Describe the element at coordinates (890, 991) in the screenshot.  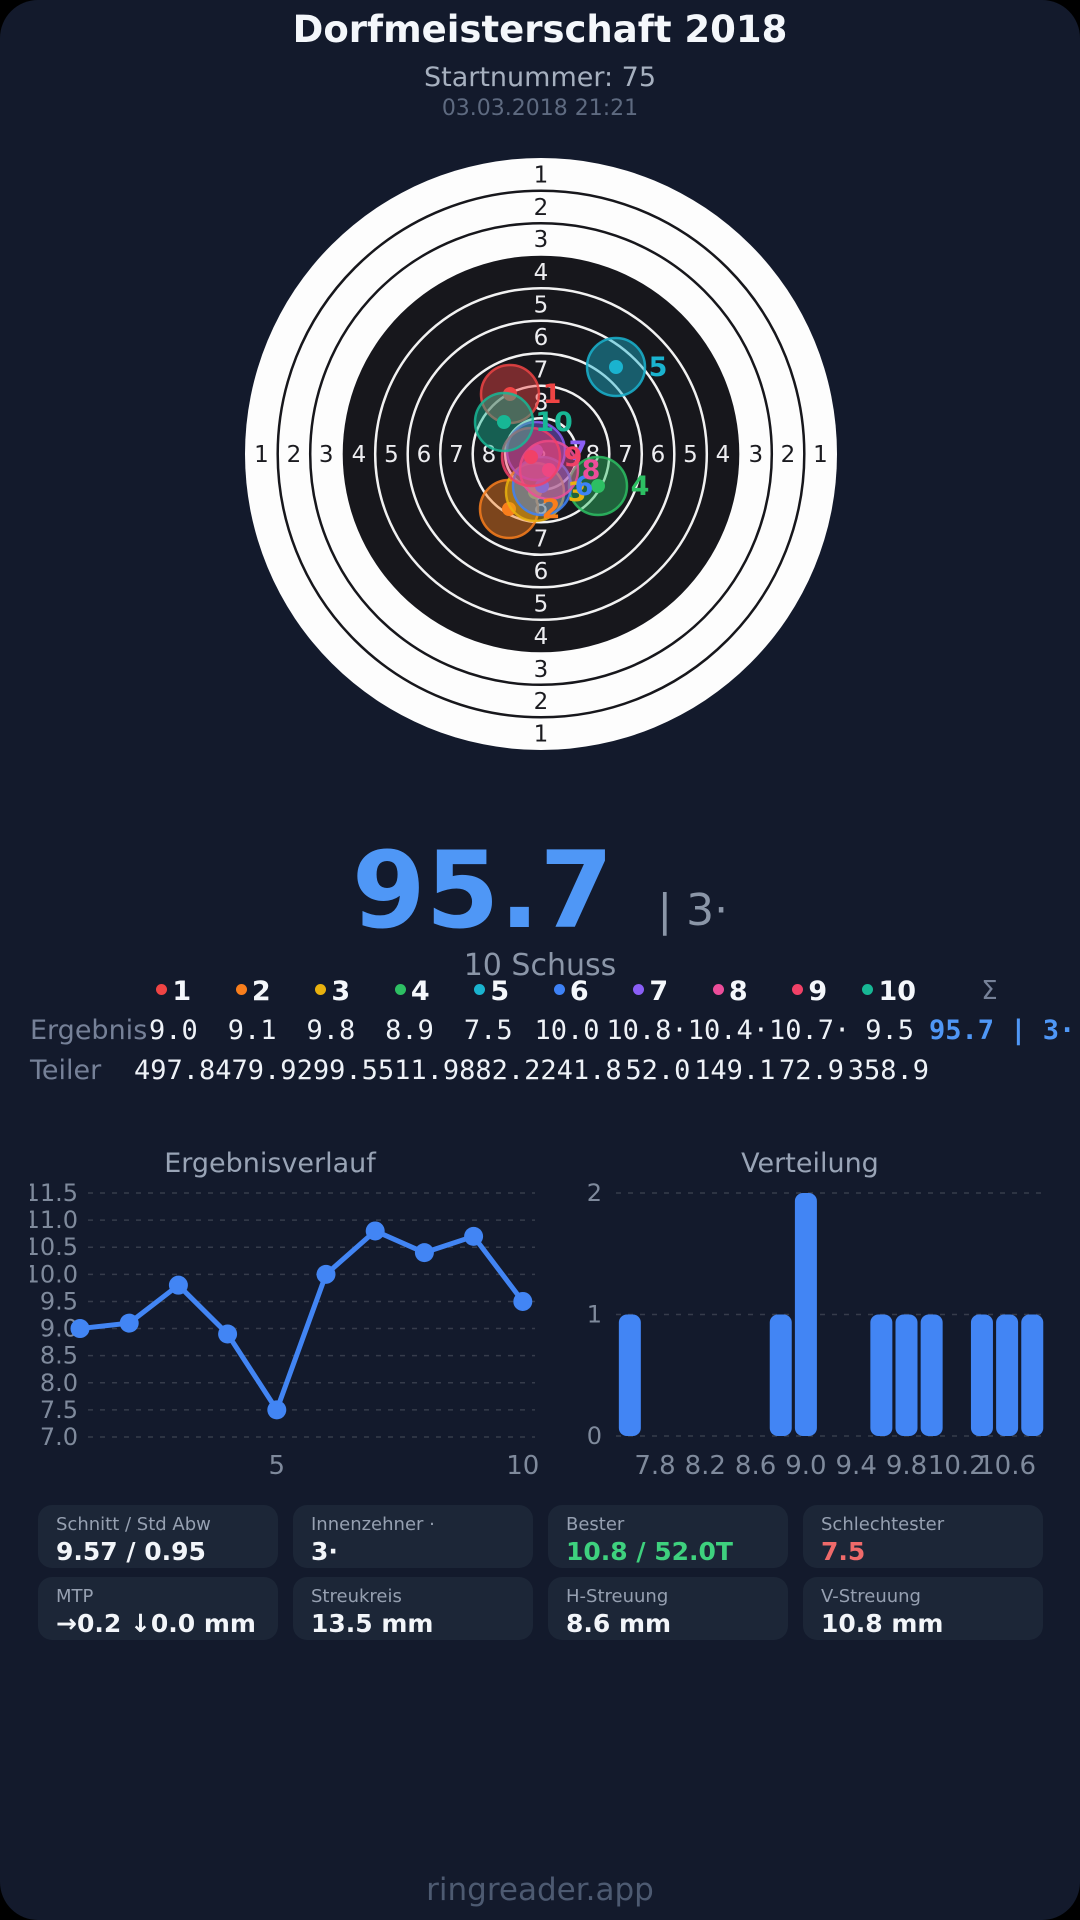
I see `legend-shot-10: 10` at that location.